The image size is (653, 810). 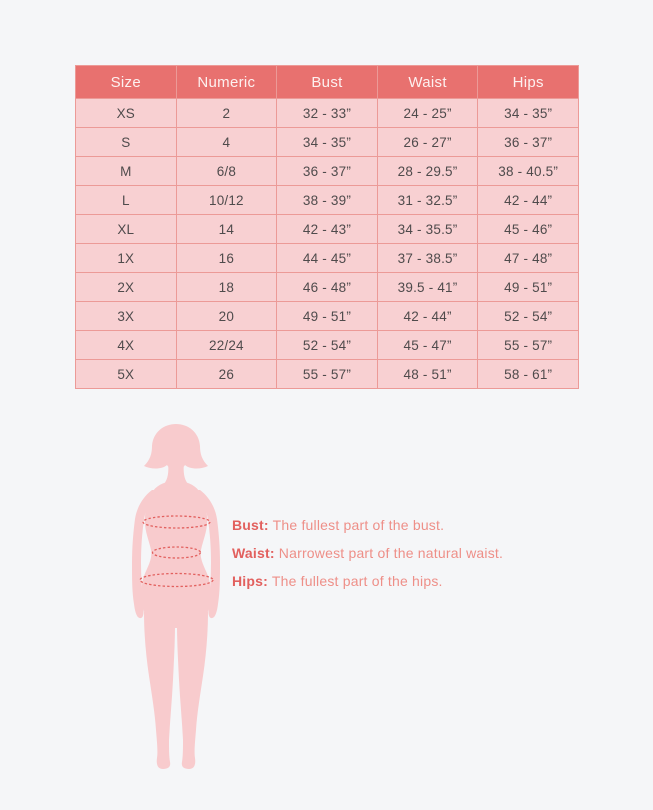 I want to click on hips-note: Hips: The fullest part of the hips., so click(x=367, y=581).